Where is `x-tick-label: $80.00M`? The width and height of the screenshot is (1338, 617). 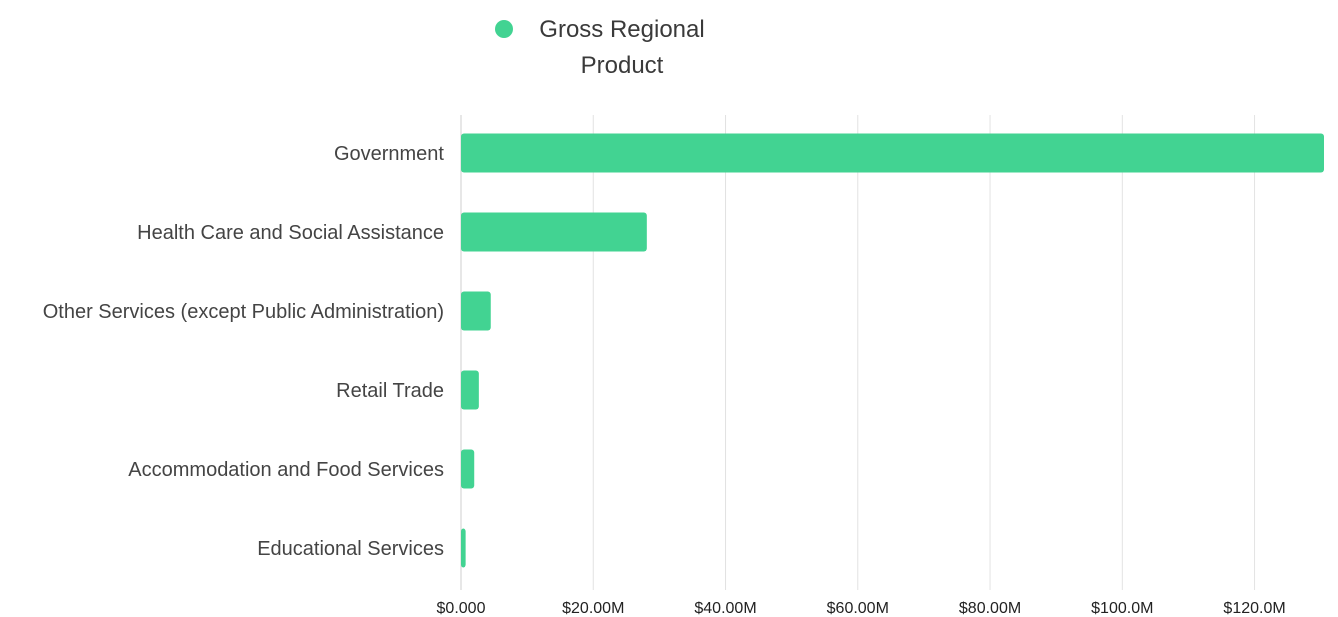
x-tick-label: $80.00M is located at coordinates (990, 608).